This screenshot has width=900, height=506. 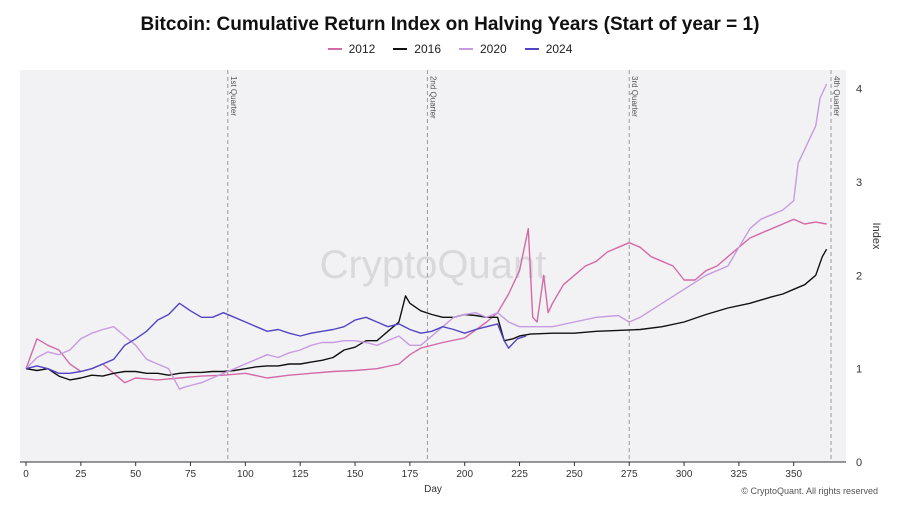 What do you see at coordinates (859, 90) in the screenshot?
I see `y-tick-label: 4` at bounding box center [859, 90].